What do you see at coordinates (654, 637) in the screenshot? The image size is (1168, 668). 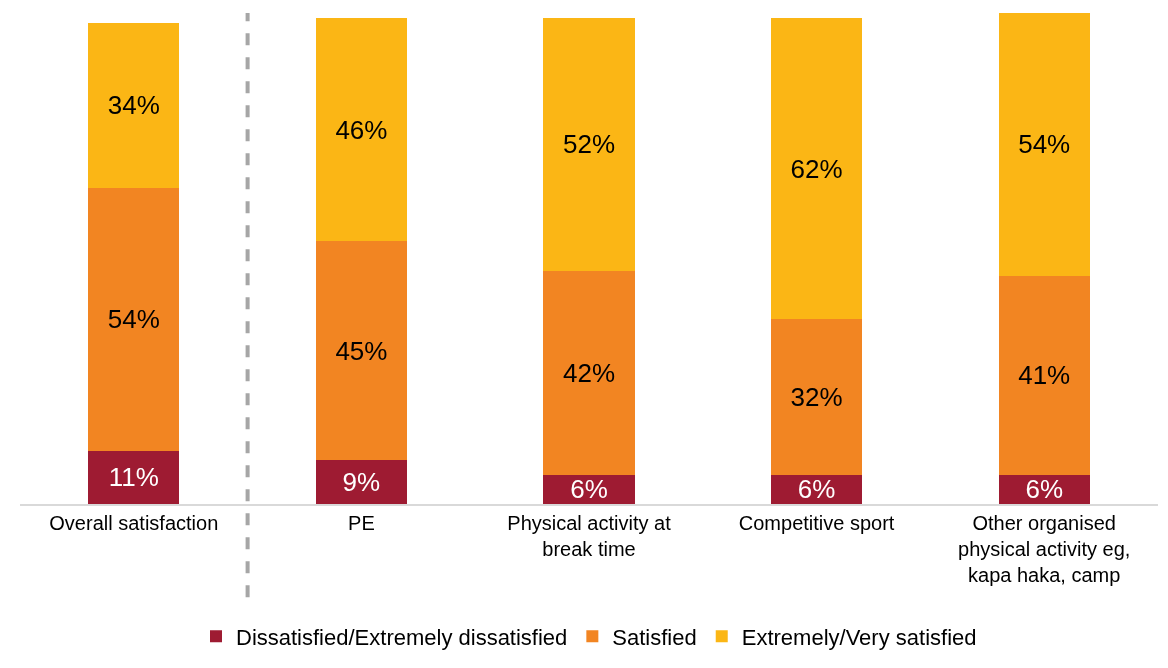 I see `legend-label: Satisfied` at bounding box center [654, 637].